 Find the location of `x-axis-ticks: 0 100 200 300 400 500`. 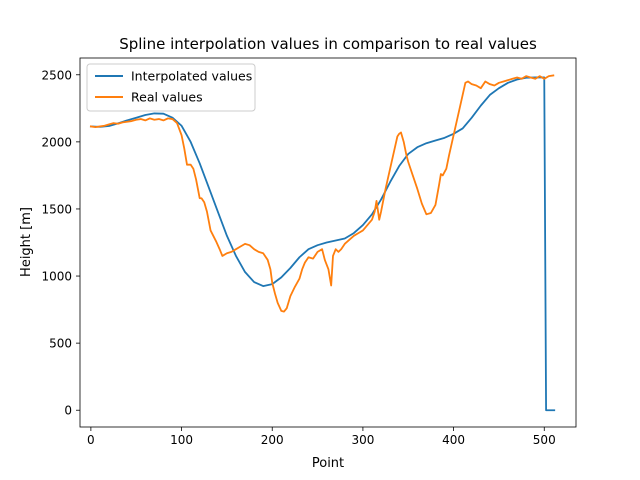

x-axis-ticks: 0 100 200 300 400 500 is located at coordinates (321, 437).